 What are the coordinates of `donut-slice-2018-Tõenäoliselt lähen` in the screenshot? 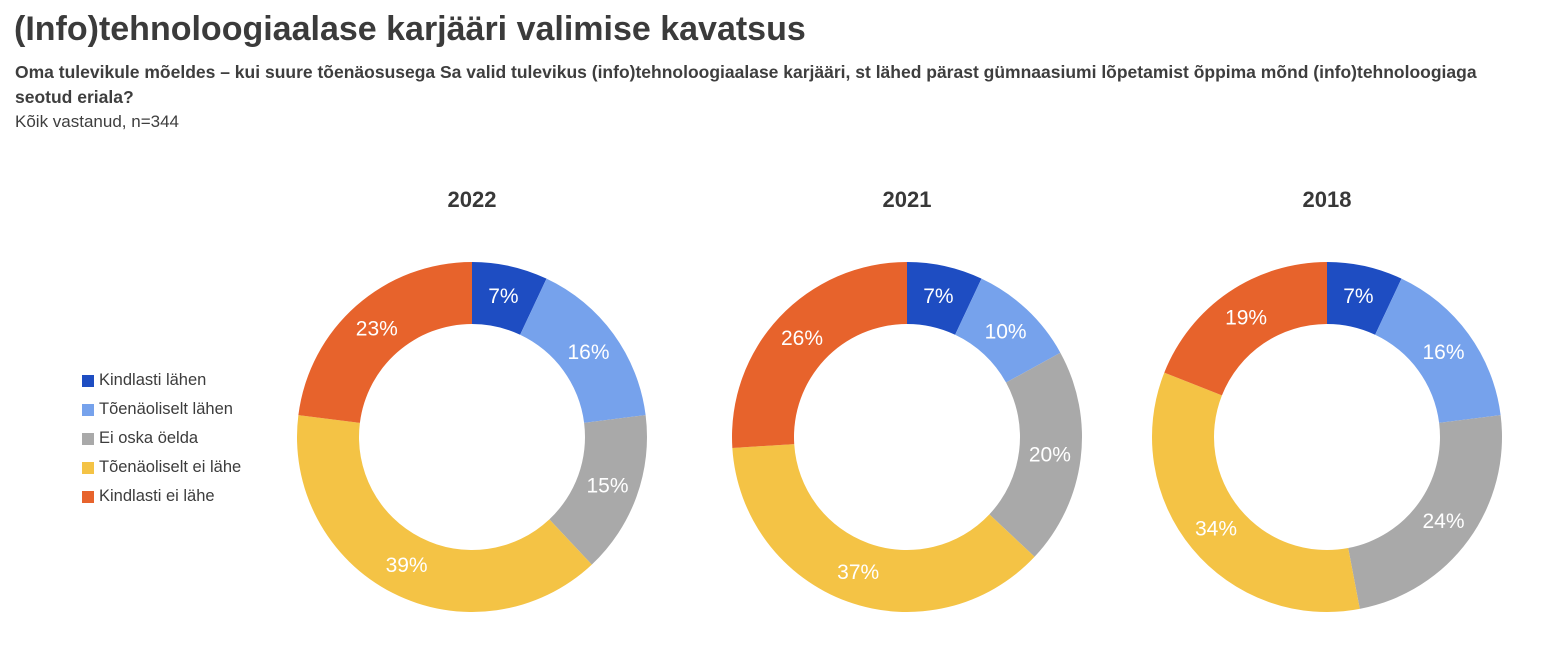 It's located at (1438, 350).